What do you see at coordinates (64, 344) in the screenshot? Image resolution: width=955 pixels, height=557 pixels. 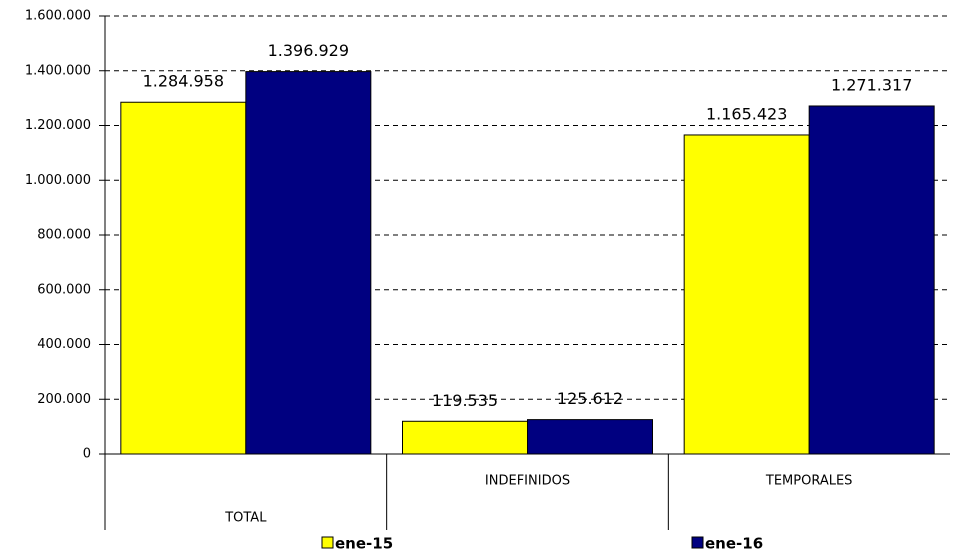 I see `y-tick-label: 400.000` at bounding box center [64, 344].